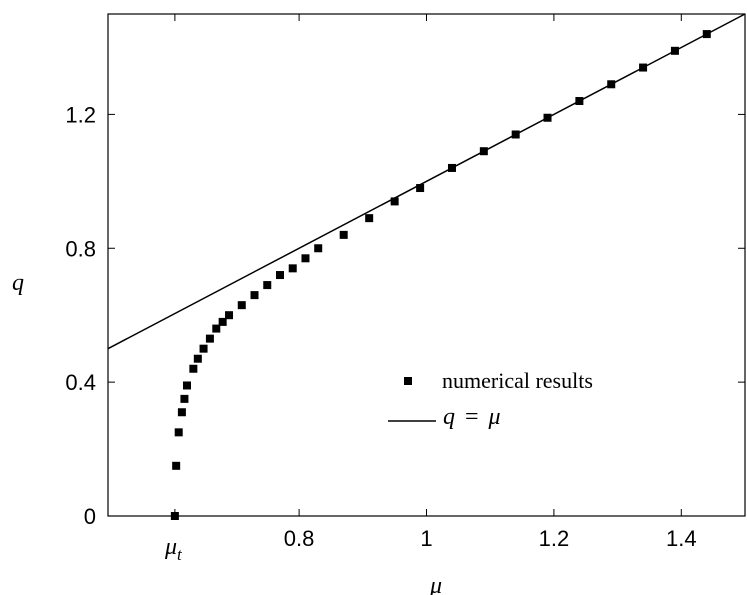 This screenshot has width=747, height=595. I want to click on y-tick-label: 0.4, so click(80, 382).